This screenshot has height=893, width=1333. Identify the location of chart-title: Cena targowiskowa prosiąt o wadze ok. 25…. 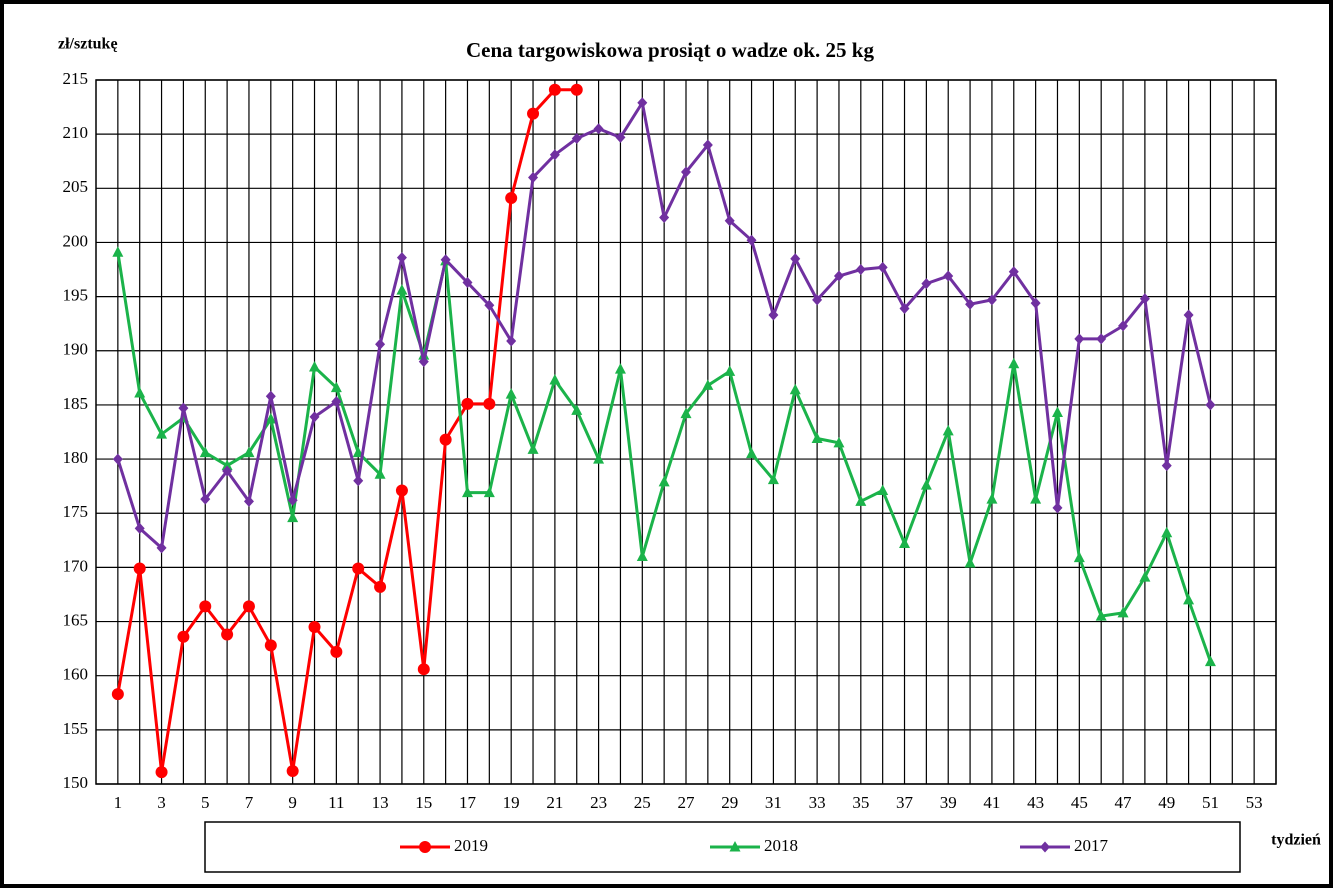
(670, 50).